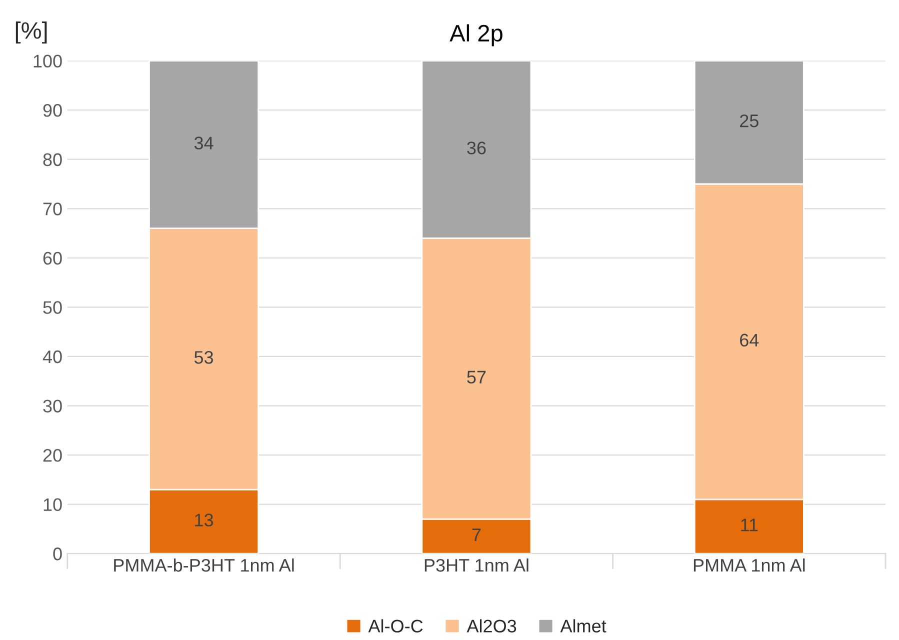 The height and width of the screenshot is (640, 899). What do you see at coordinates (749, 525) in the screenshot?
I see `data-label: 11` at bounding box center [749, 525].